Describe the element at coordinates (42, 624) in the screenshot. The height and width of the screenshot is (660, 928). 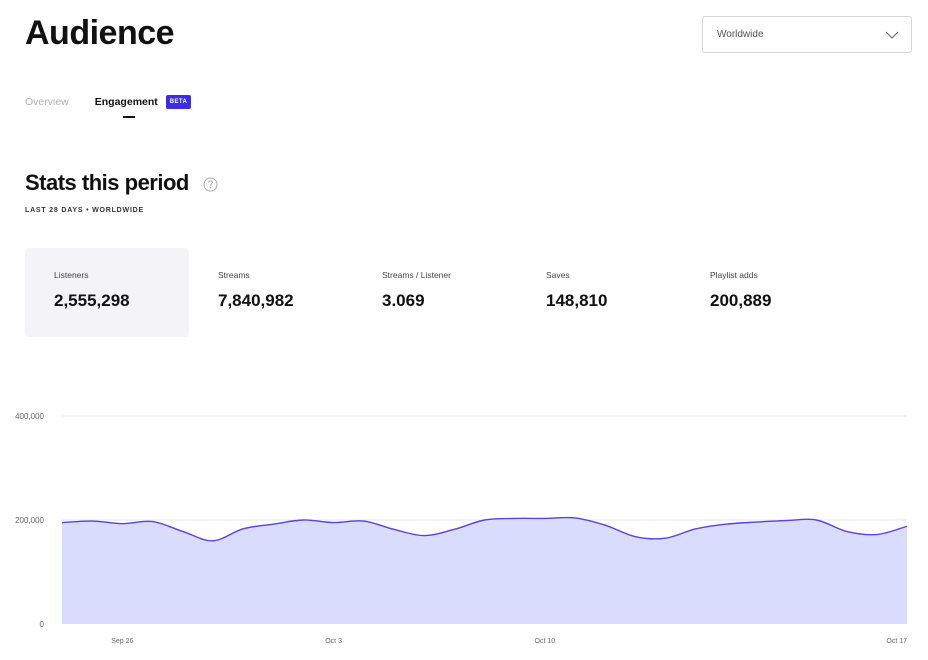
I see `y-tick-label: 0` at that location.